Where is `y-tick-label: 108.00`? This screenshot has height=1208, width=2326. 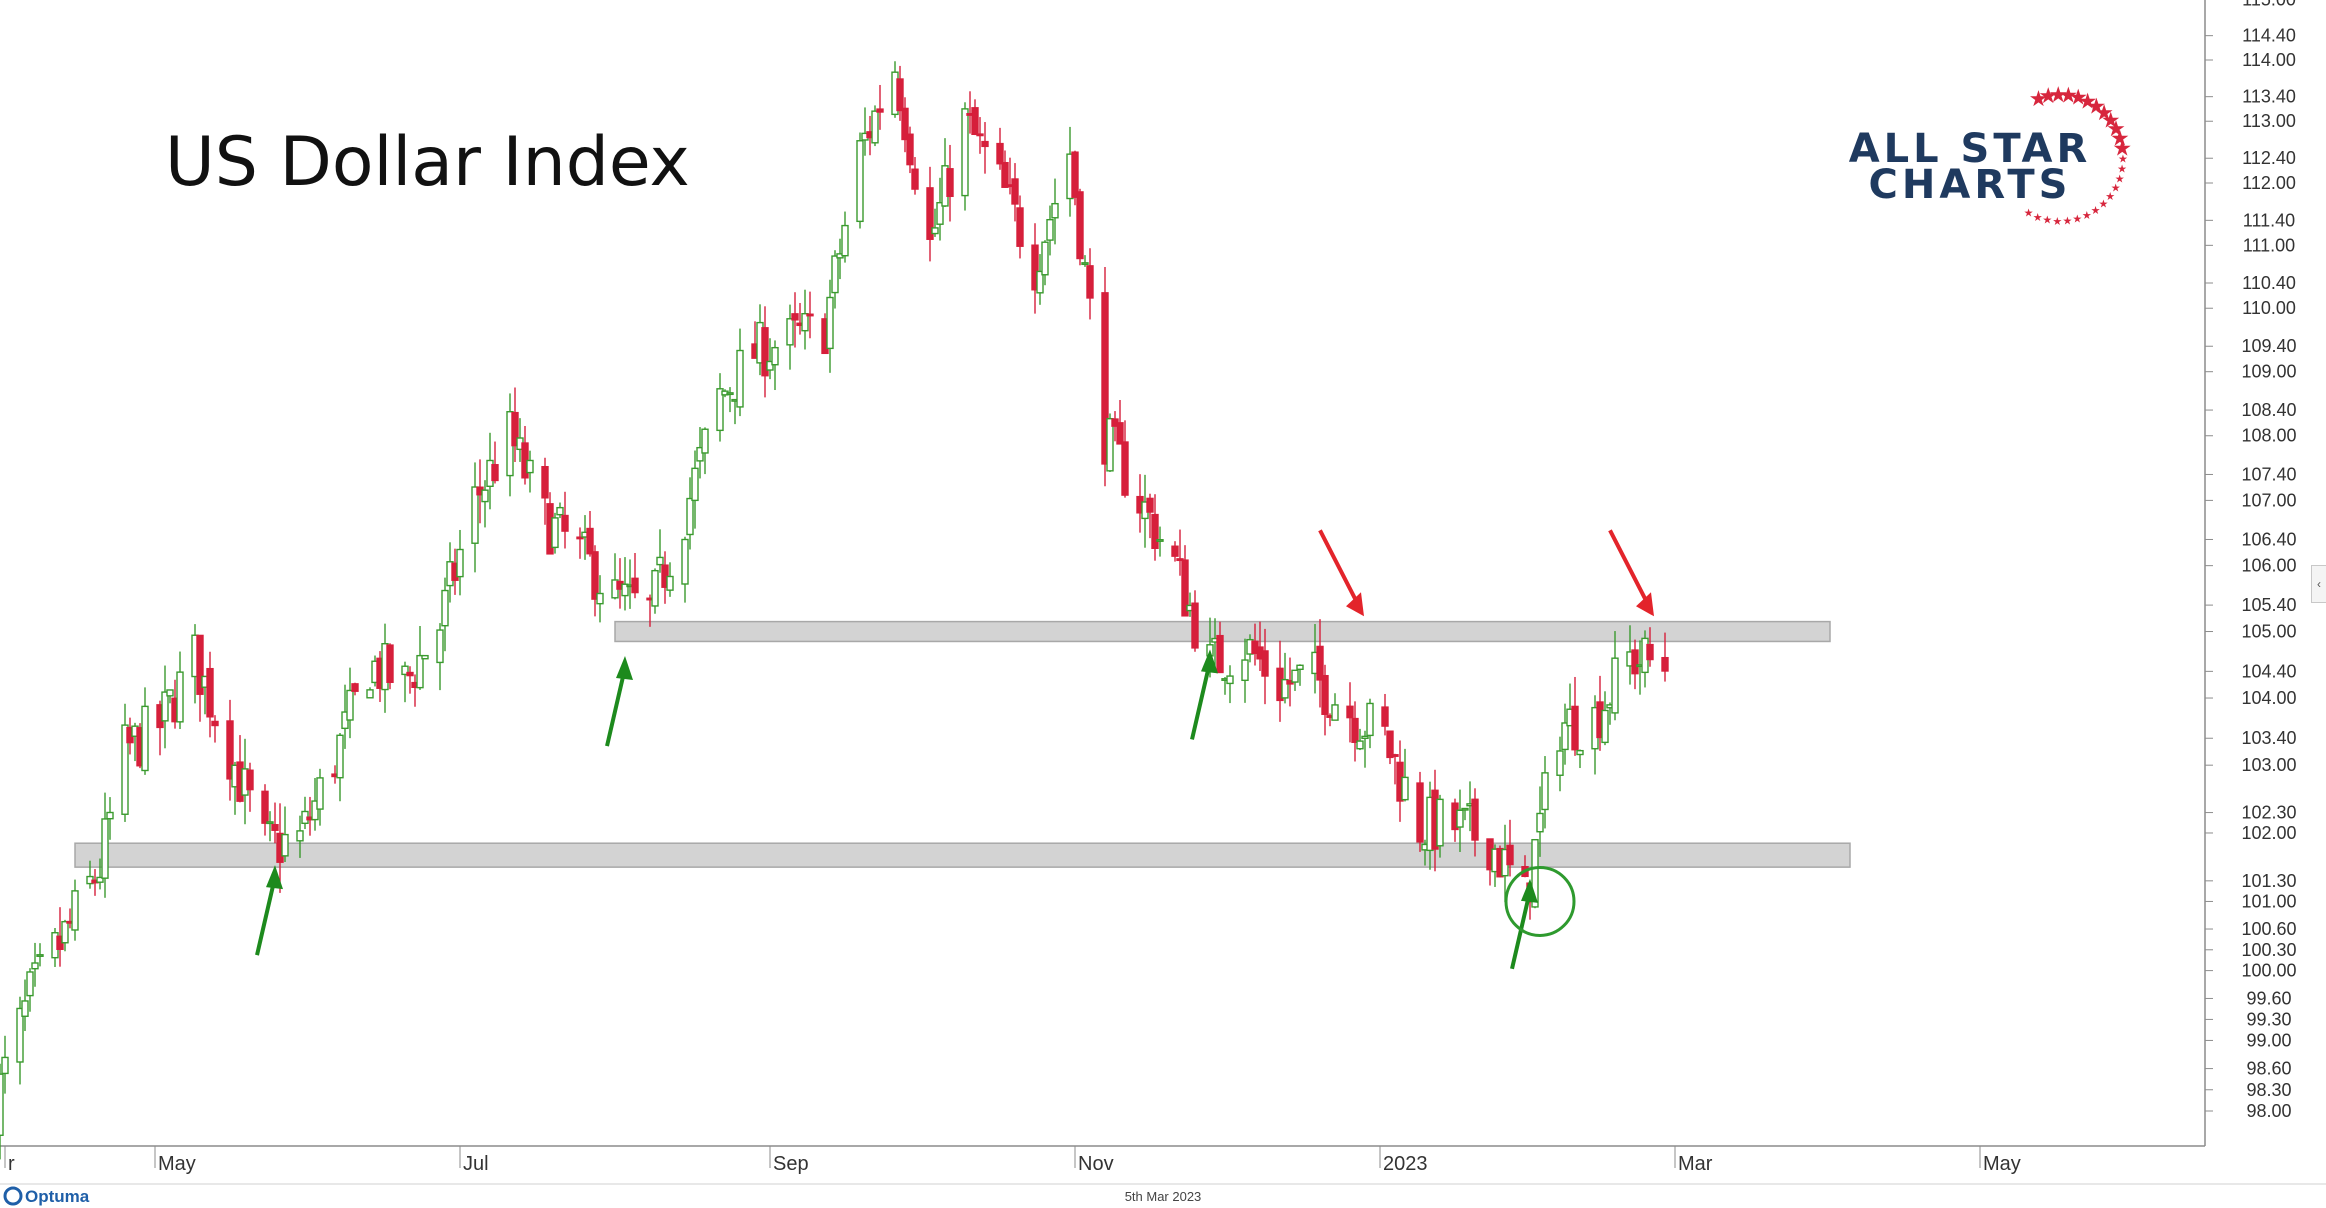 y-tick-label: 108.00 is located at coordinates (2268, 436).